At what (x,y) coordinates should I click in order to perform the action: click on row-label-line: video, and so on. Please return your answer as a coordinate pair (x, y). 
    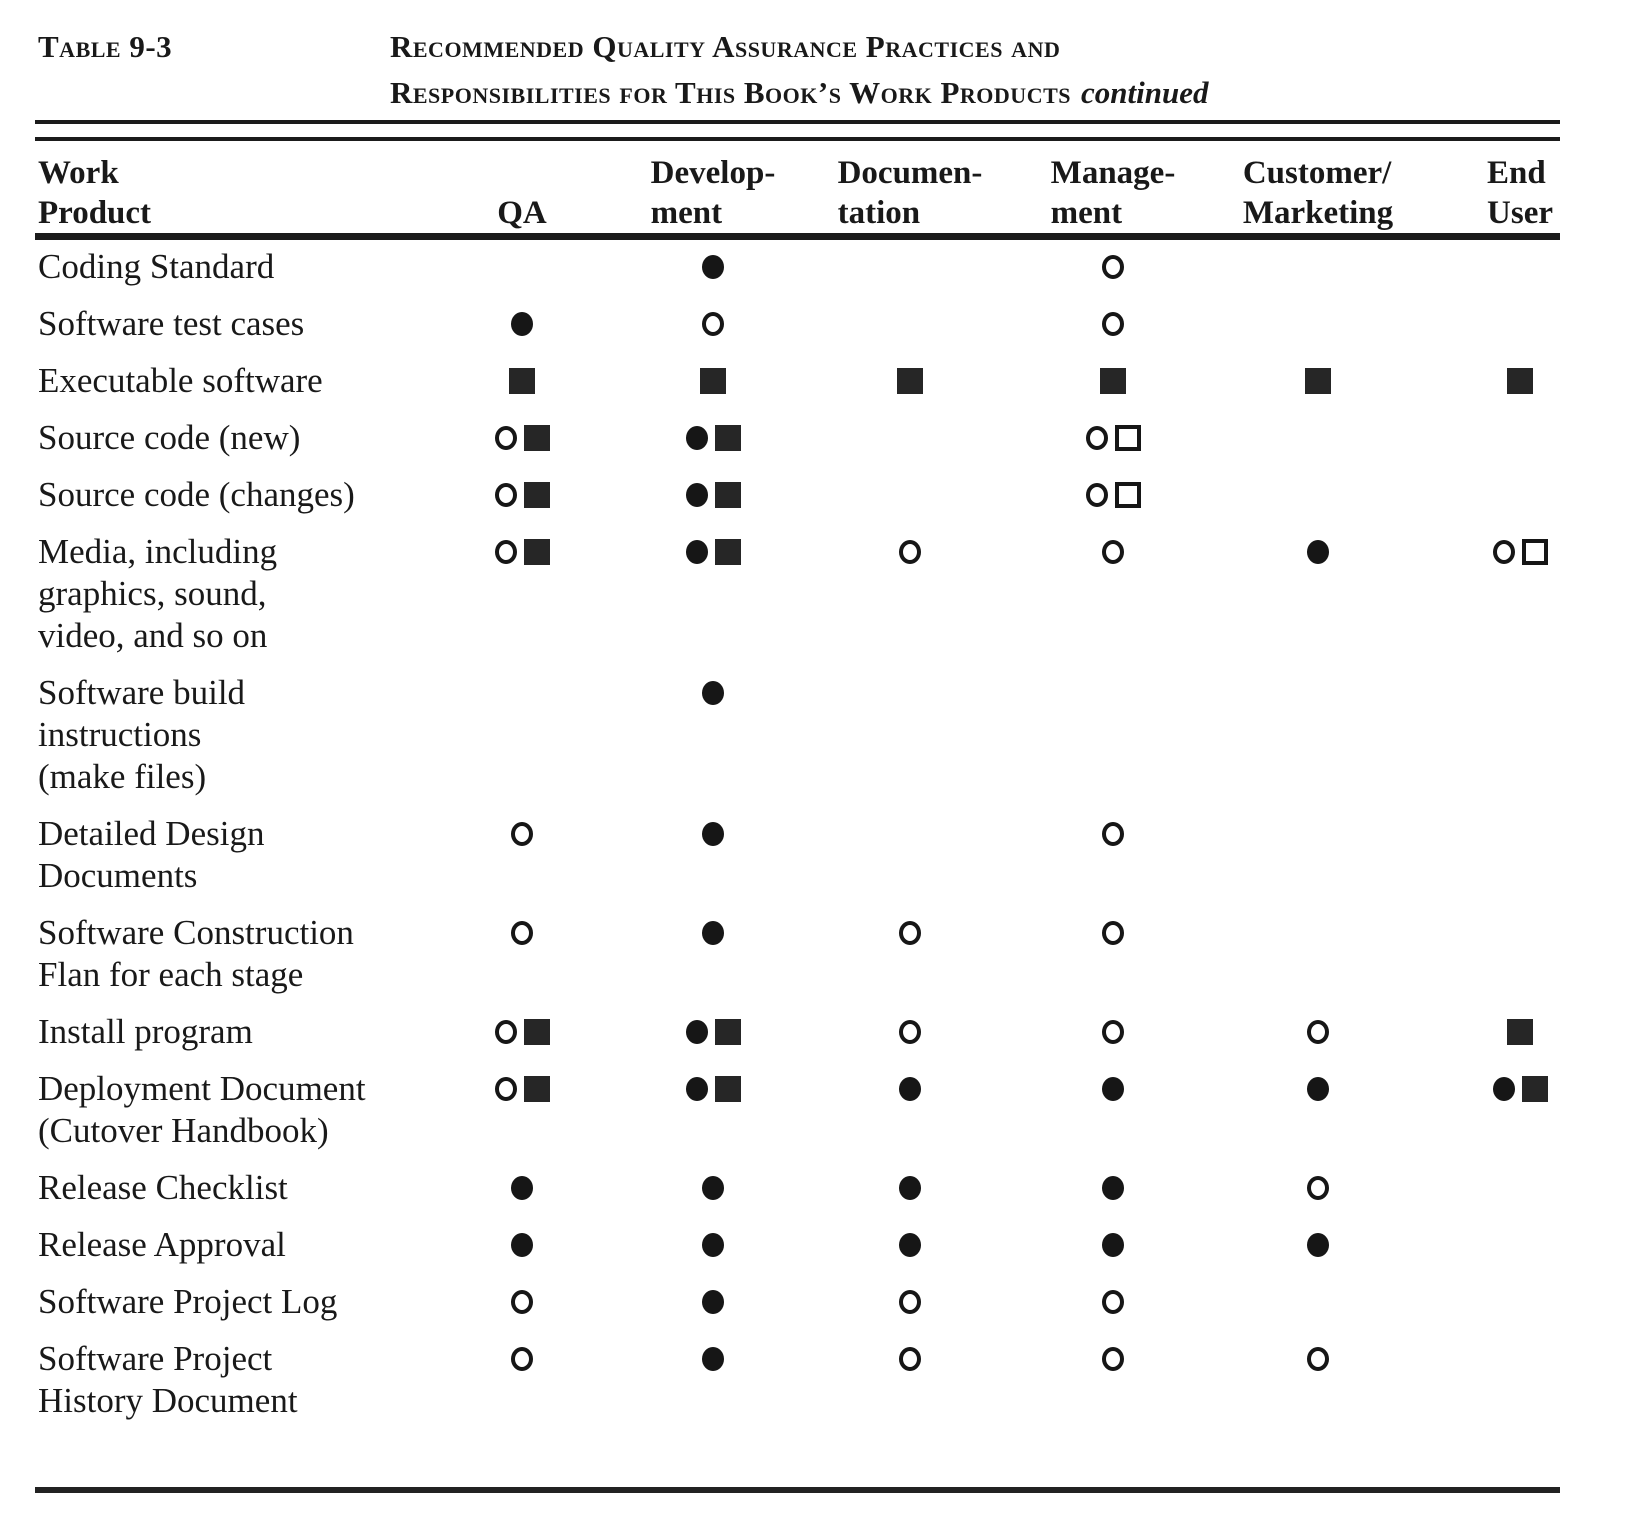
    Looking at the image, I should click on (153, 635).